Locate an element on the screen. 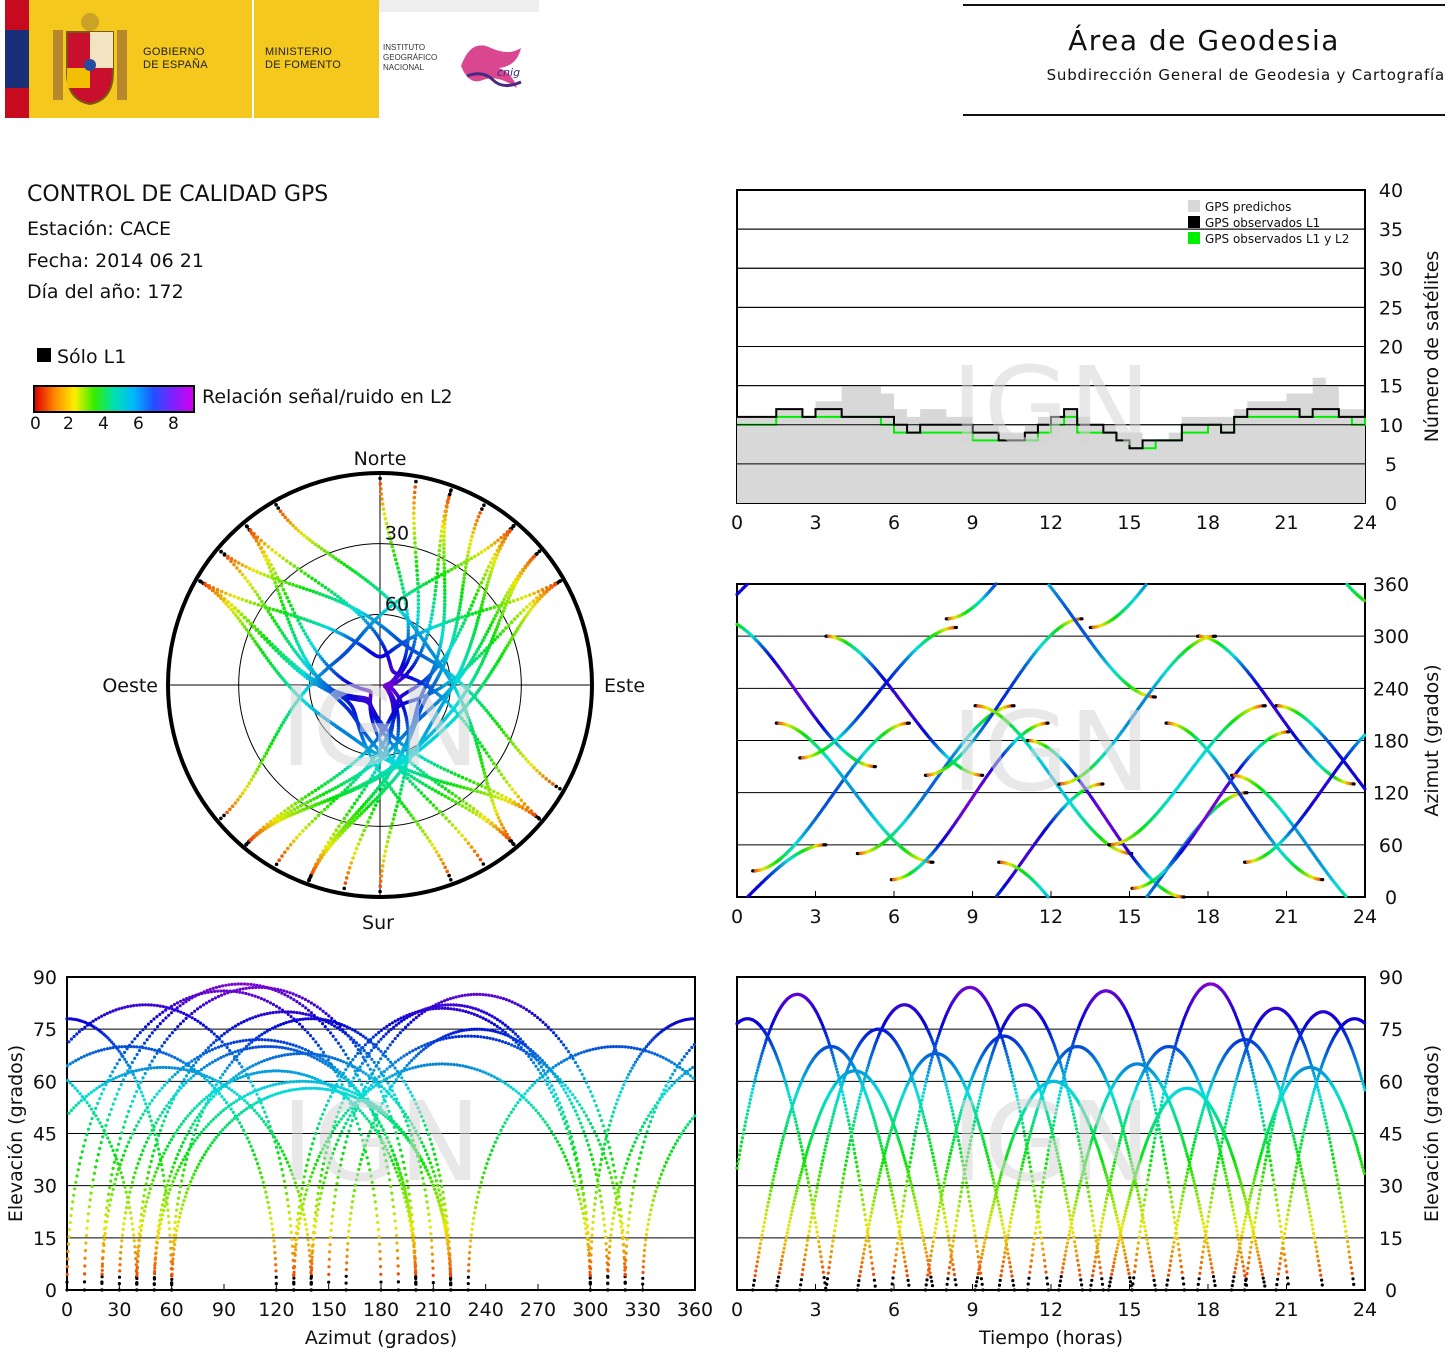 This screenshot has height=1350, width=1445. sky-label-north: Norte is located at coordinates (380, 459).